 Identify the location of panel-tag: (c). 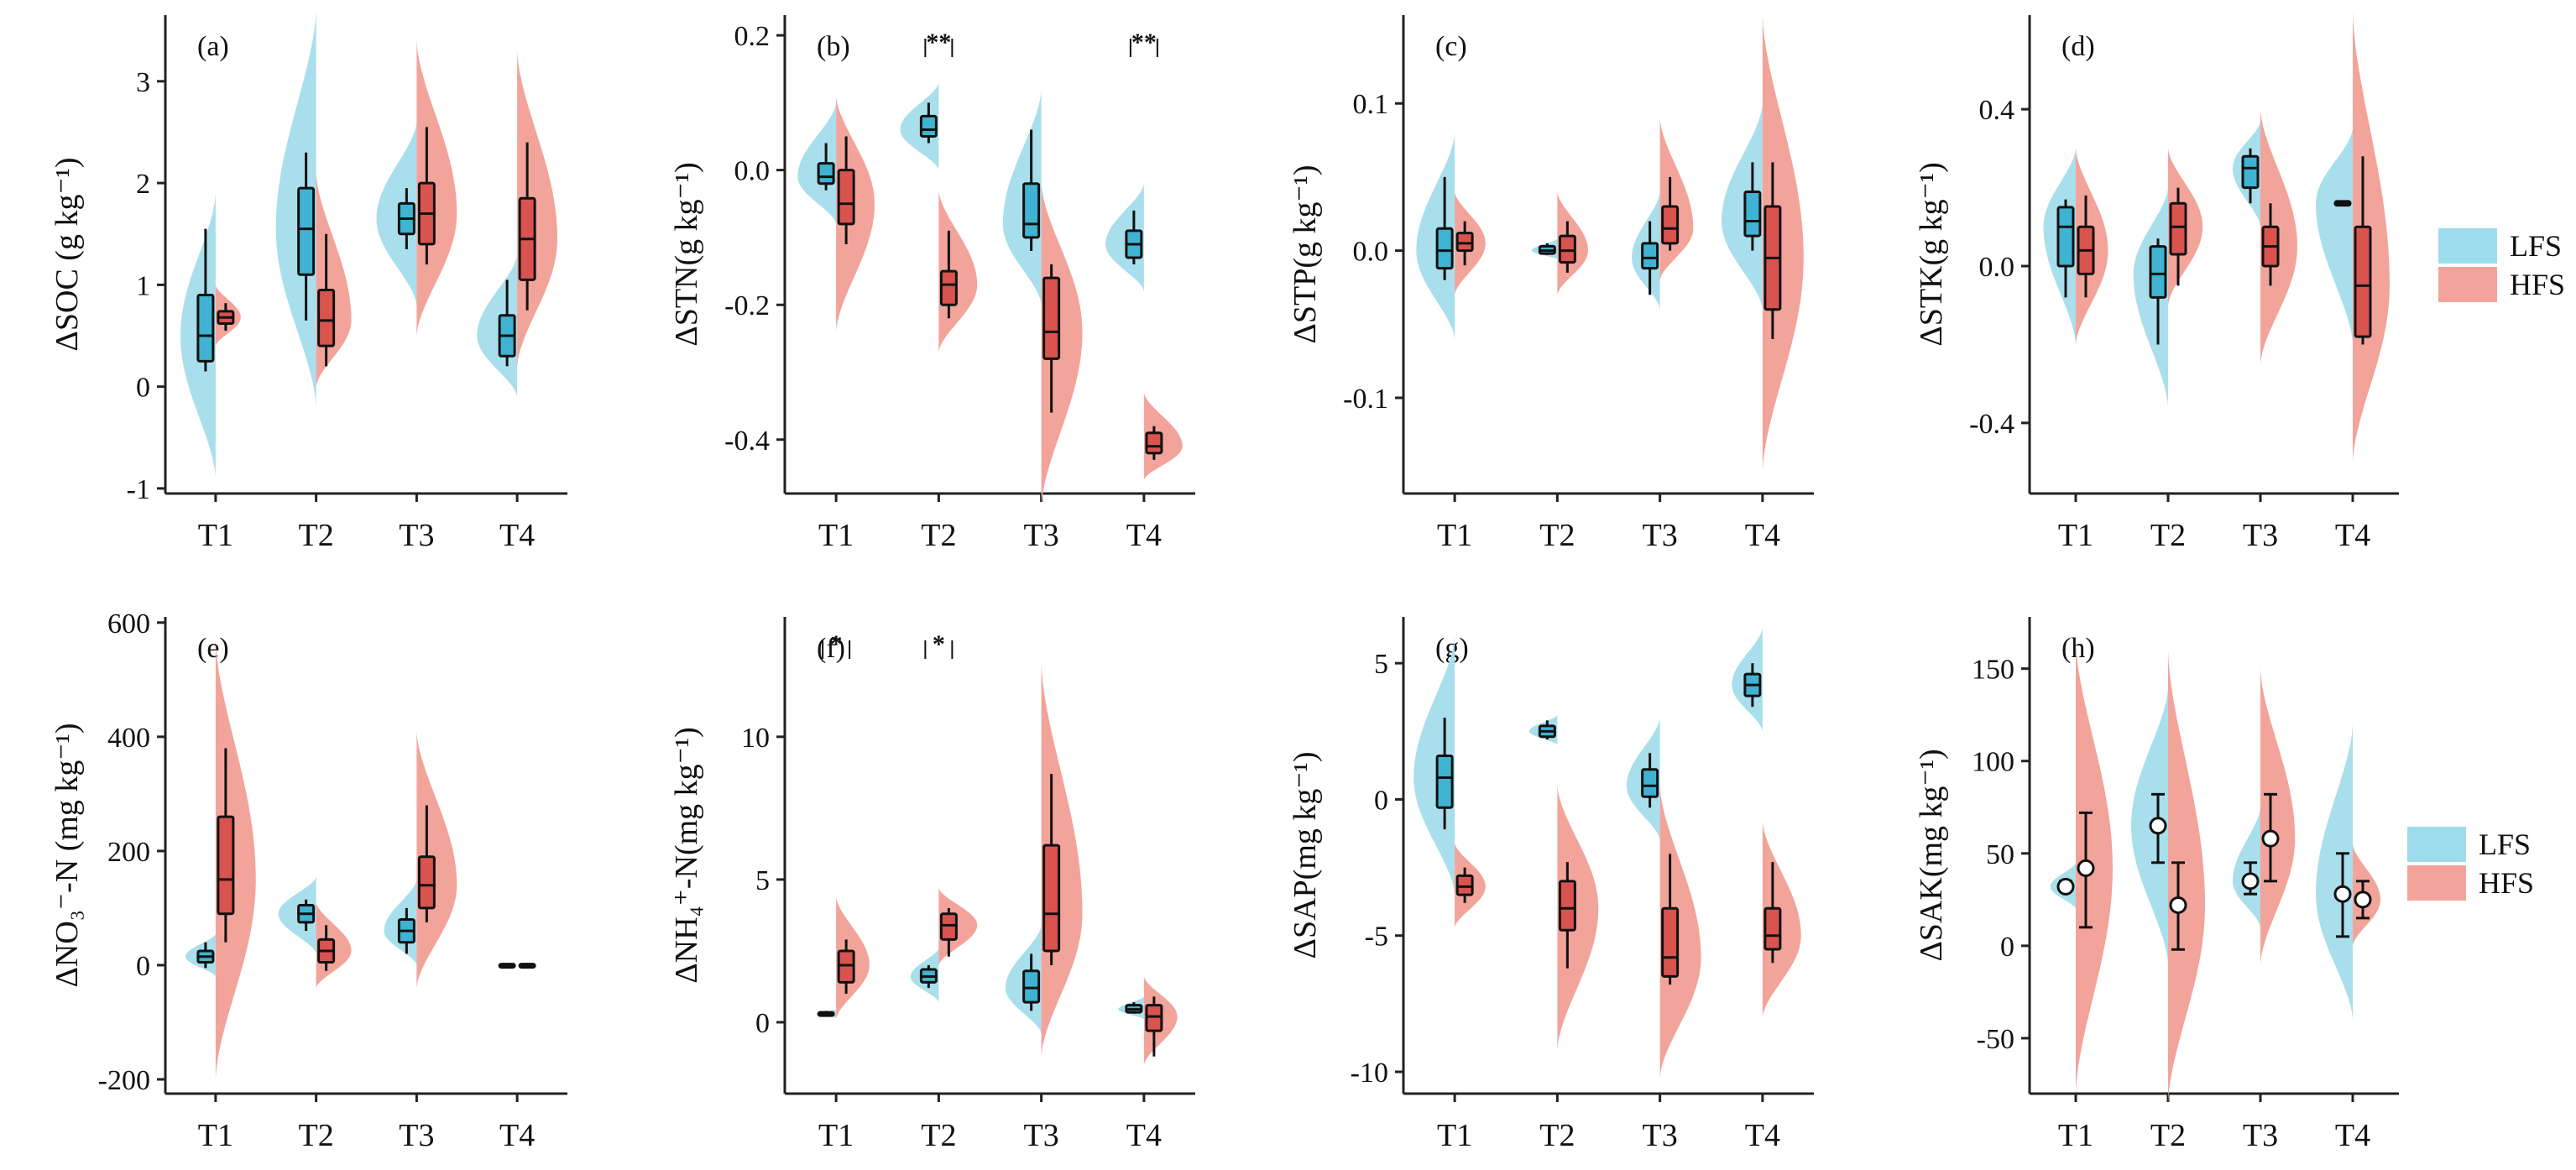
(1451, 46).